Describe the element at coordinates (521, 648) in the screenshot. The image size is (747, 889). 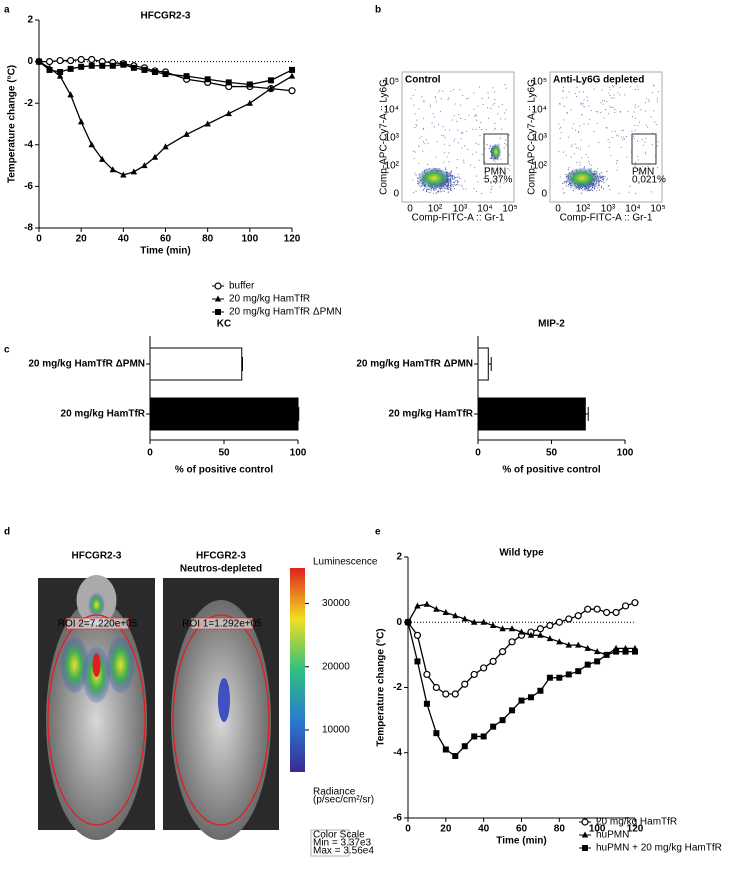
I see `series-line` at that location.